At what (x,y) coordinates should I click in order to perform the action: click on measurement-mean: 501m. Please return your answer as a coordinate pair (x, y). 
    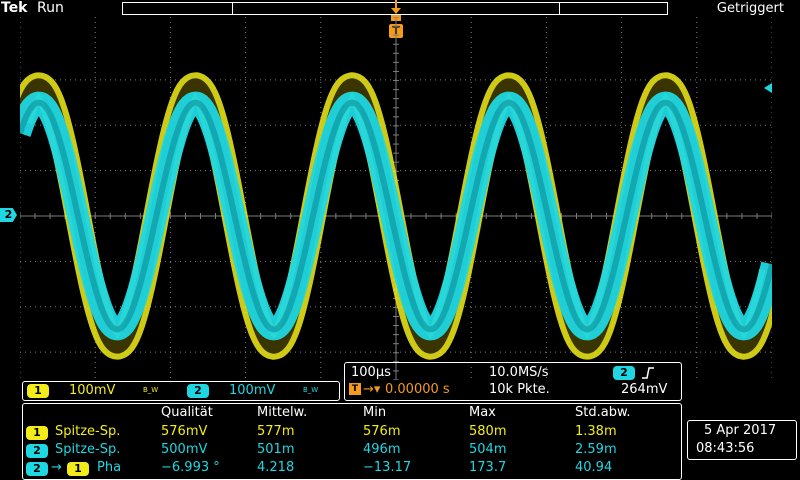
    Looking at the image, I should click on (276, 449).